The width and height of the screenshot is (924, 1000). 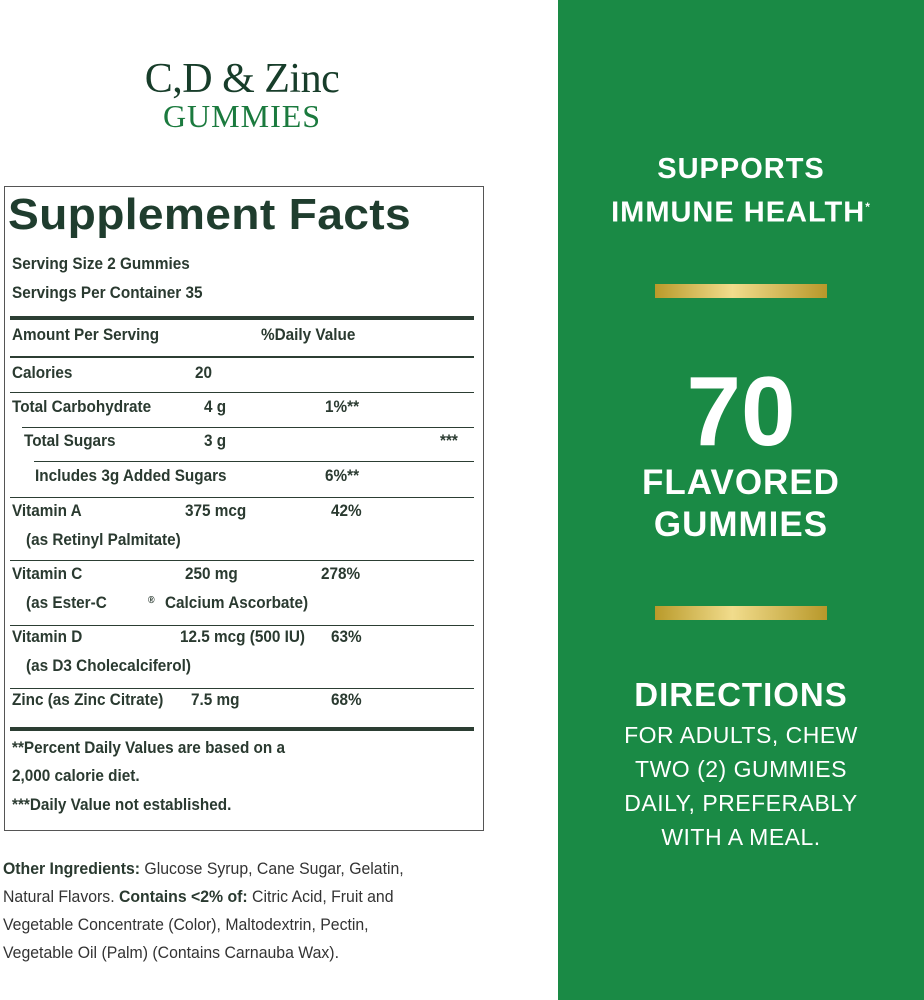 What do you see at coordinates (101, 263) in the screenshot?
I see `serving-size: Serving Size 2 Gummies` at bounding box center [101, 263].